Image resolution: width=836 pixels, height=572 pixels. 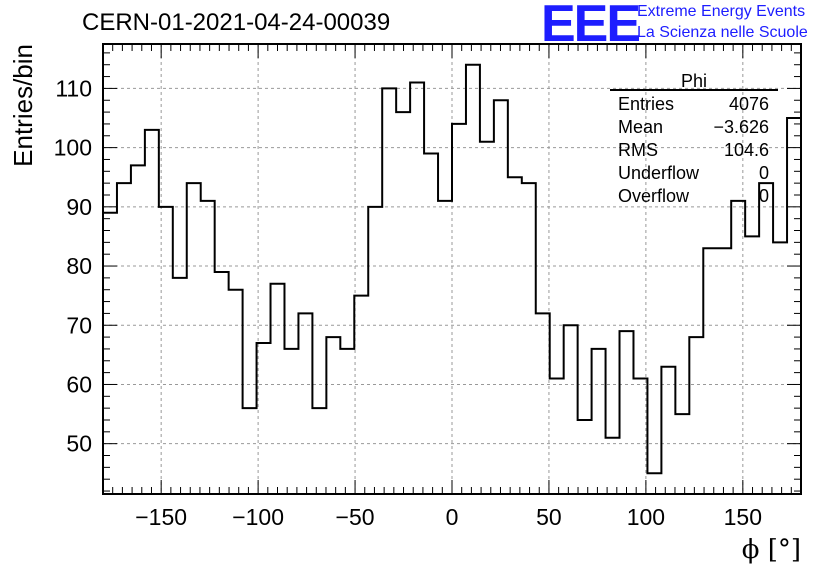 I want to click on stats-row-value: −3.626, so click(x=741, y=127).